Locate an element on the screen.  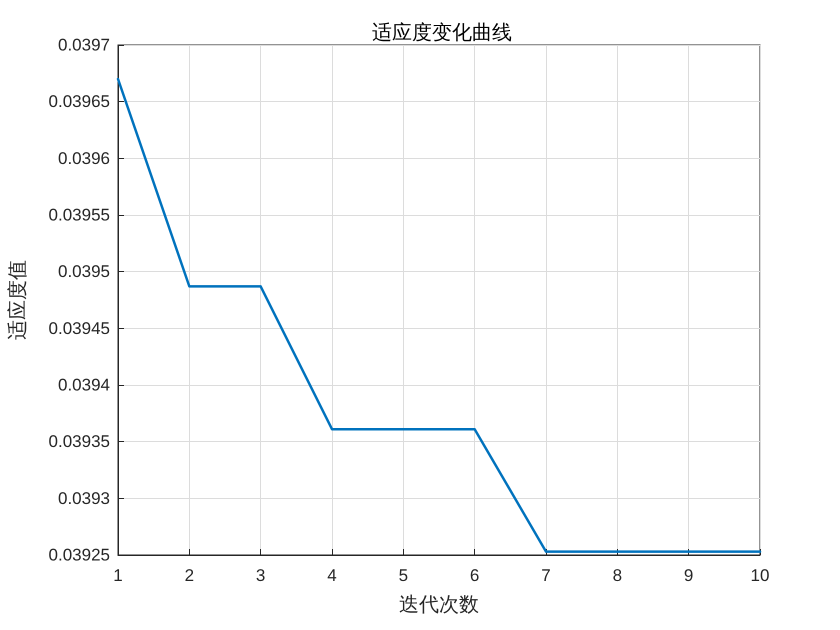
y-tick-label: 0.0393 is located at coordinates (84, 498).